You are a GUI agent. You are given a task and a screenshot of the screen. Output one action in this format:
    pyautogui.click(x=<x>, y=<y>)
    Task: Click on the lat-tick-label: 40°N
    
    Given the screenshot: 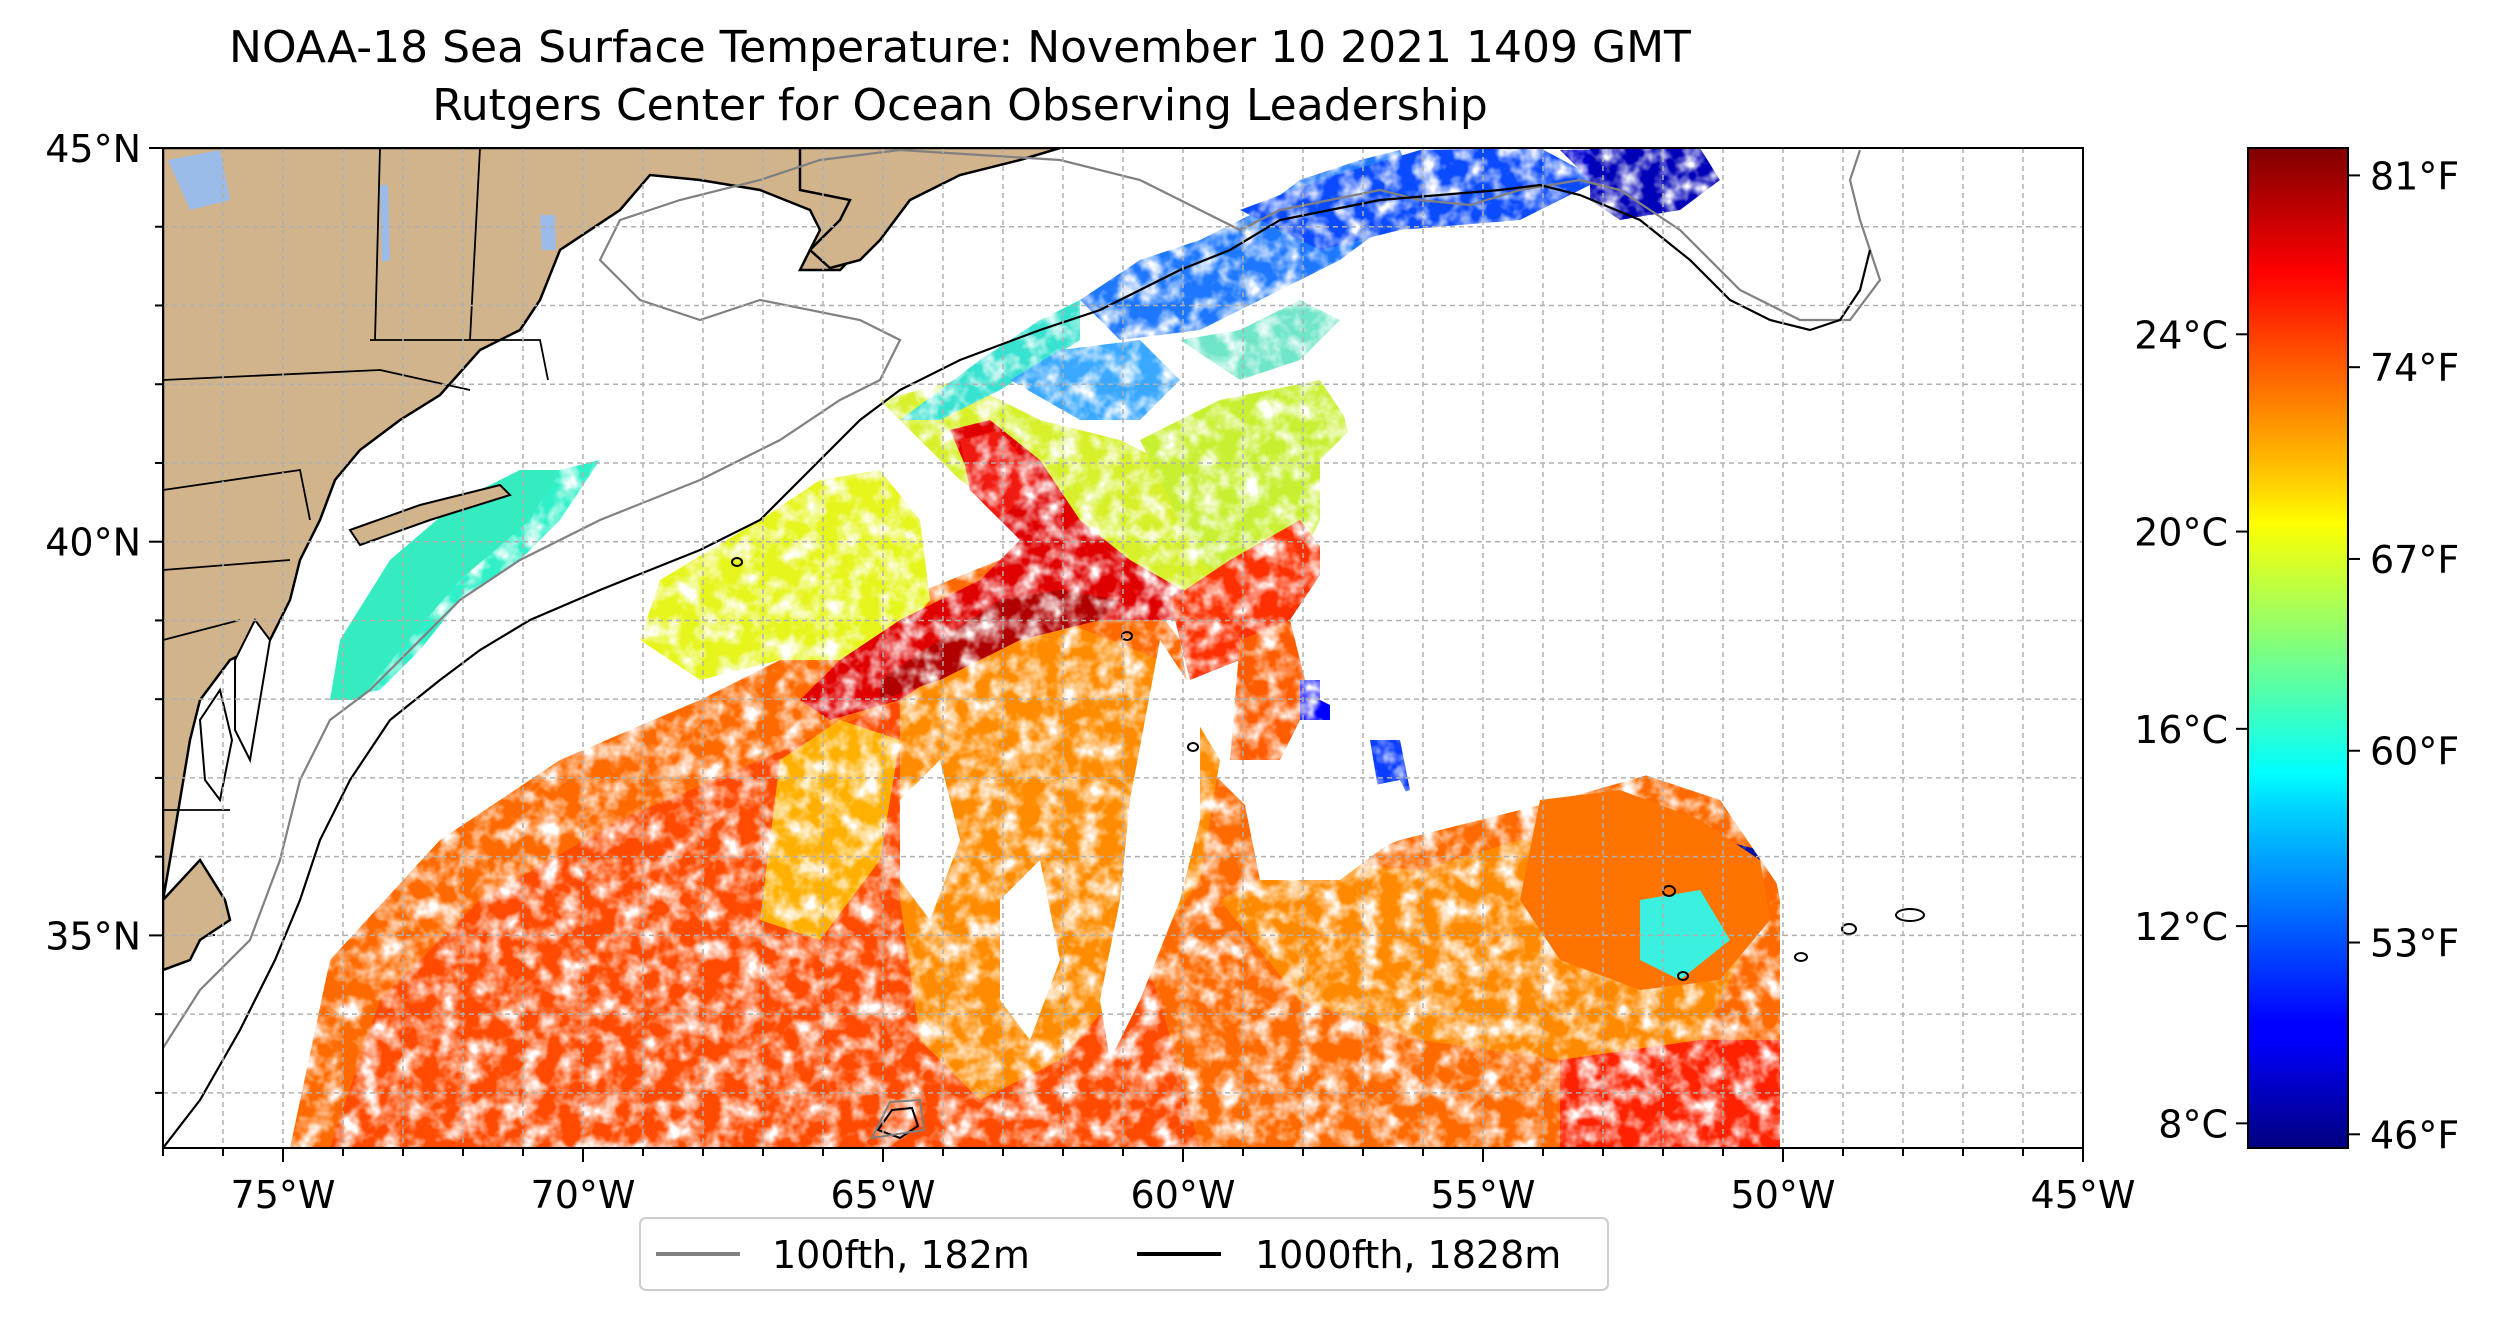 What is the action you would take?
    pyautogui.click(x=93, y=543)
    